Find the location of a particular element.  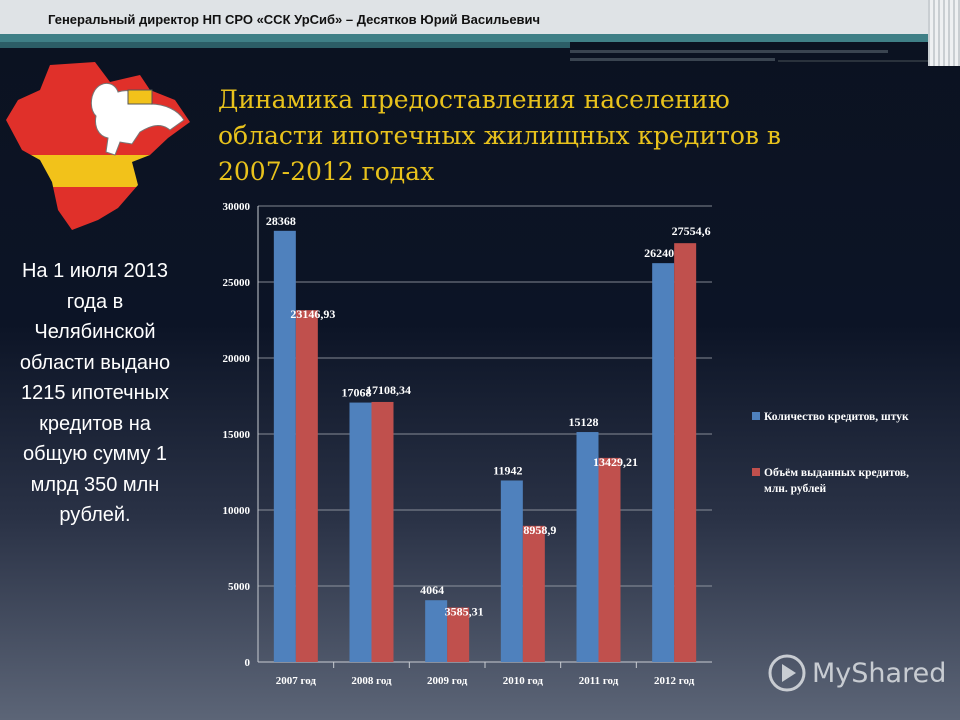

y-tick-label: 30000 is located at coordinates (237, 207).